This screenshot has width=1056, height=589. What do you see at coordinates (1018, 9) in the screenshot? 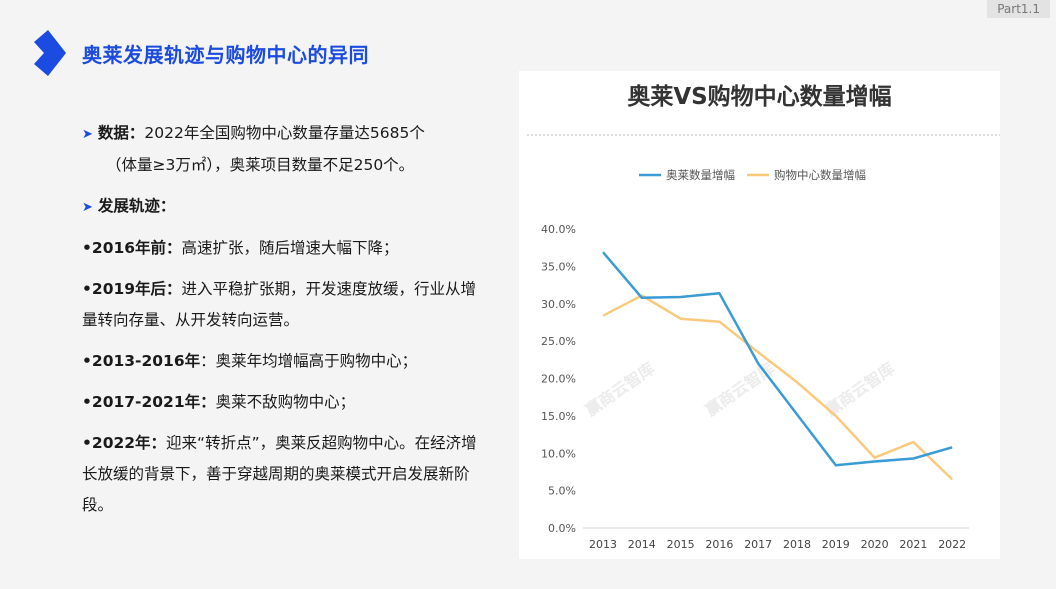
I see `part-tag: Part1.1` at bounding box center [1018, 9].